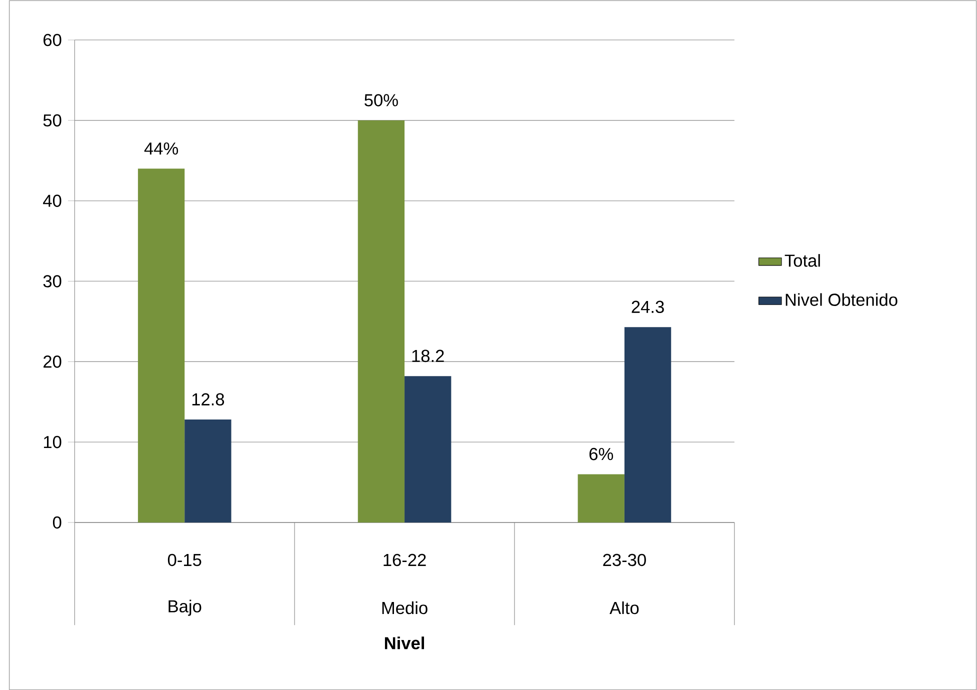 This screenshot has height=690, width=977. Describe the element at coordinates (648, 306) in the screenshot. I see `data-label: 24.3` at that location.